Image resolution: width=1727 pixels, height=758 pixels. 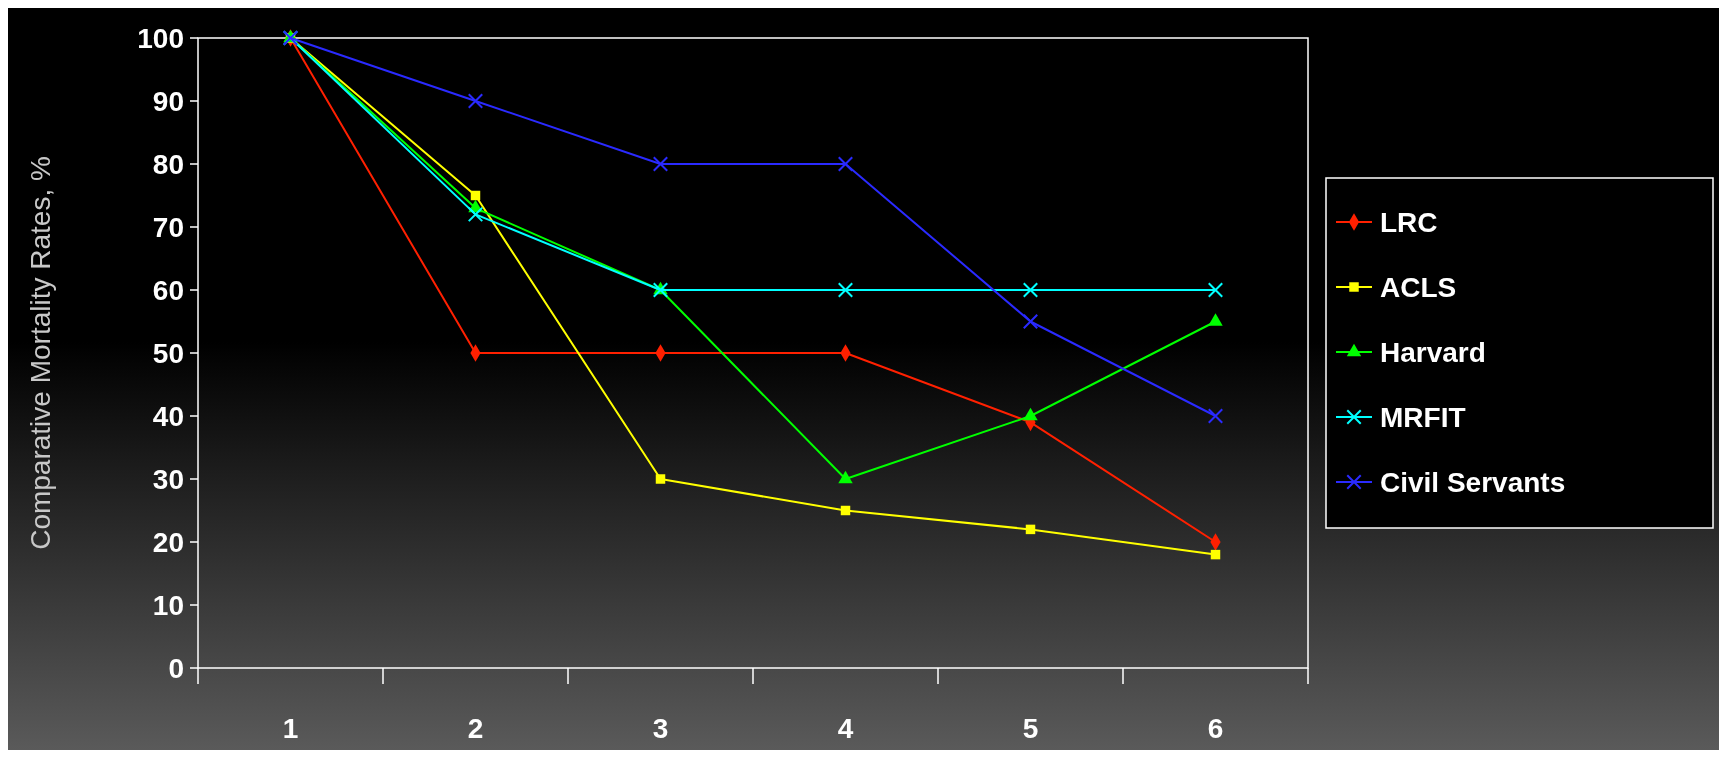 What do you see at coordinates (168, 164) in the screenshot?
I see `y-tick-label: 80` at bounding box center [168, 164].